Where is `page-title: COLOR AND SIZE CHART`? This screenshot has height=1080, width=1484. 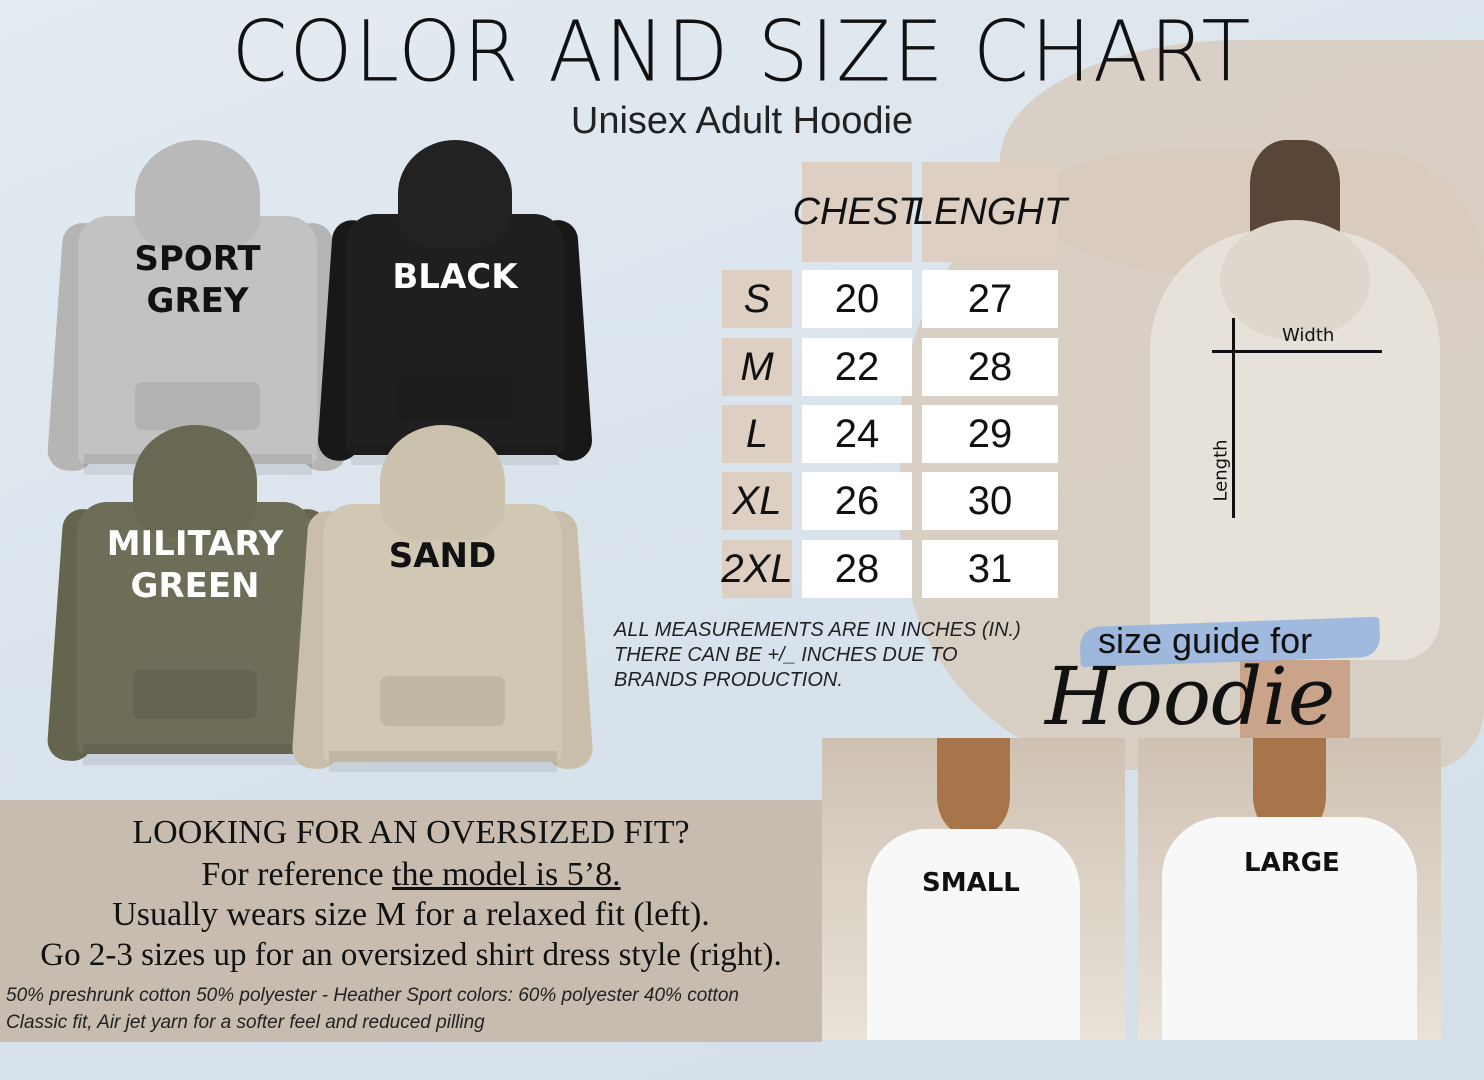
page-title: COLOR AND SIZE CHART is located at coordinates (742, 51).